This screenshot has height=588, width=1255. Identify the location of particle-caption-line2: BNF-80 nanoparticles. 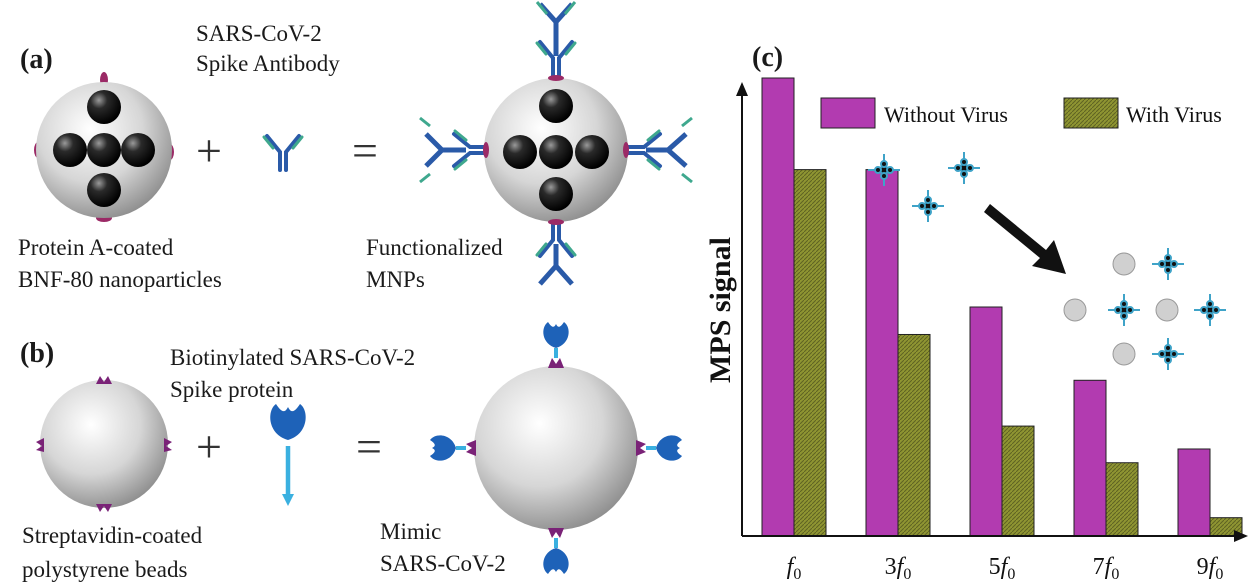
(120, 279).